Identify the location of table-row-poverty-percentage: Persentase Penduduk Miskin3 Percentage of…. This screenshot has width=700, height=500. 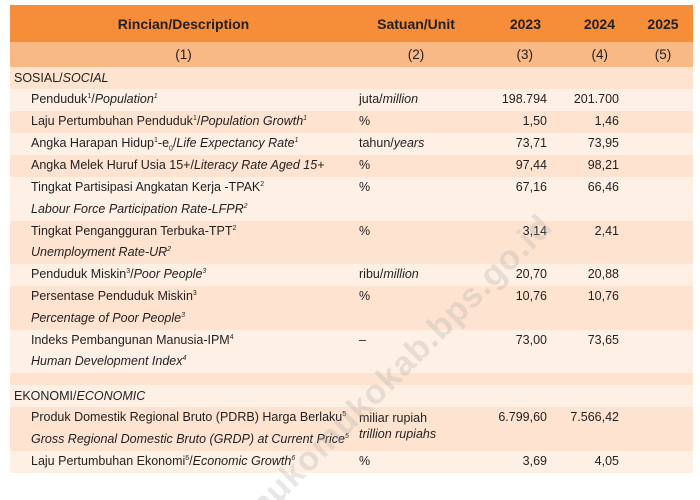
(351, 308).